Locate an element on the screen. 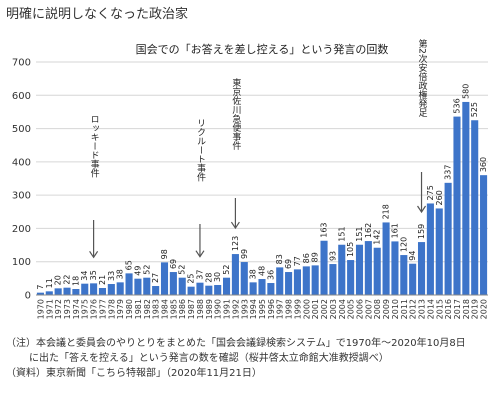 The image size is (500, 409). x-tick-label: 1973 is located at coordinates (67, 309).